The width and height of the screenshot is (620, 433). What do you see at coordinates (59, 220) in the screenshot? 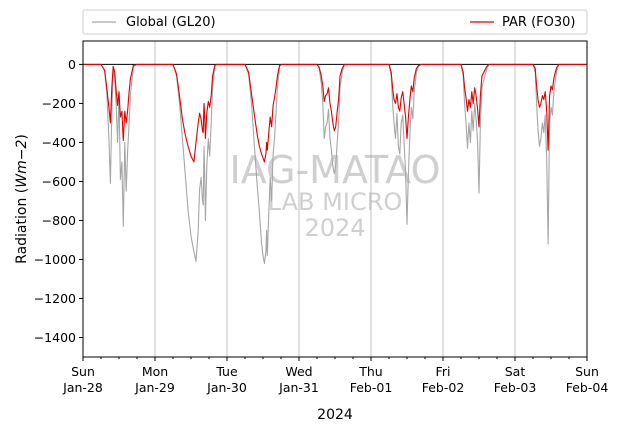
I see `y-tick-label: −800` at bounding box center [59, 220].